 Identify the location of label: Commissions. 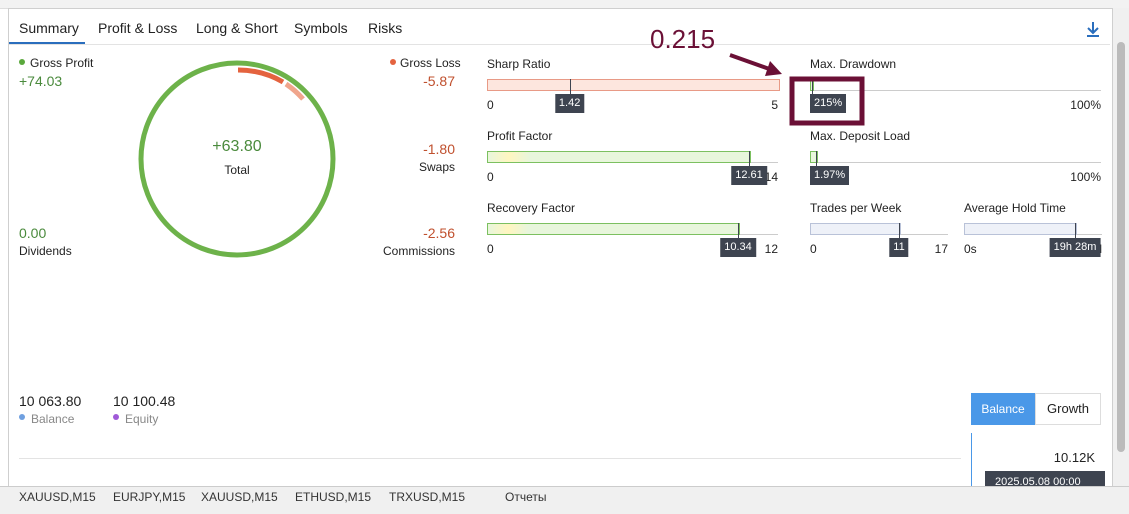
(418, 251).